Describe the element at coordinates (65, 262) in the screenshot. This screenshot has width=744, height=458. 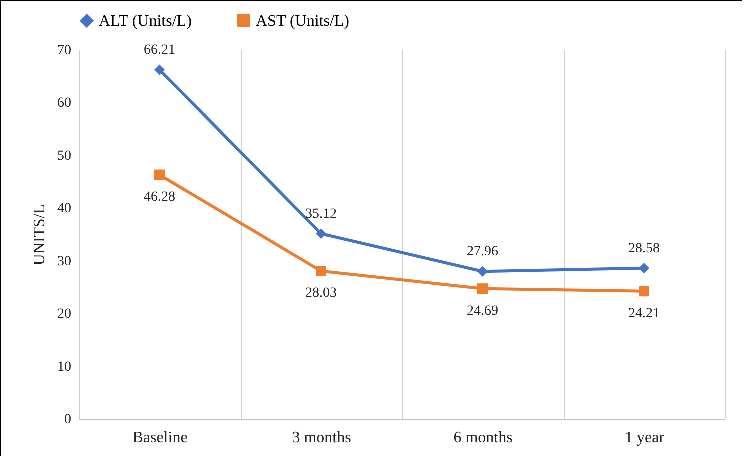
I see `y-tick-label: 30` at that location.